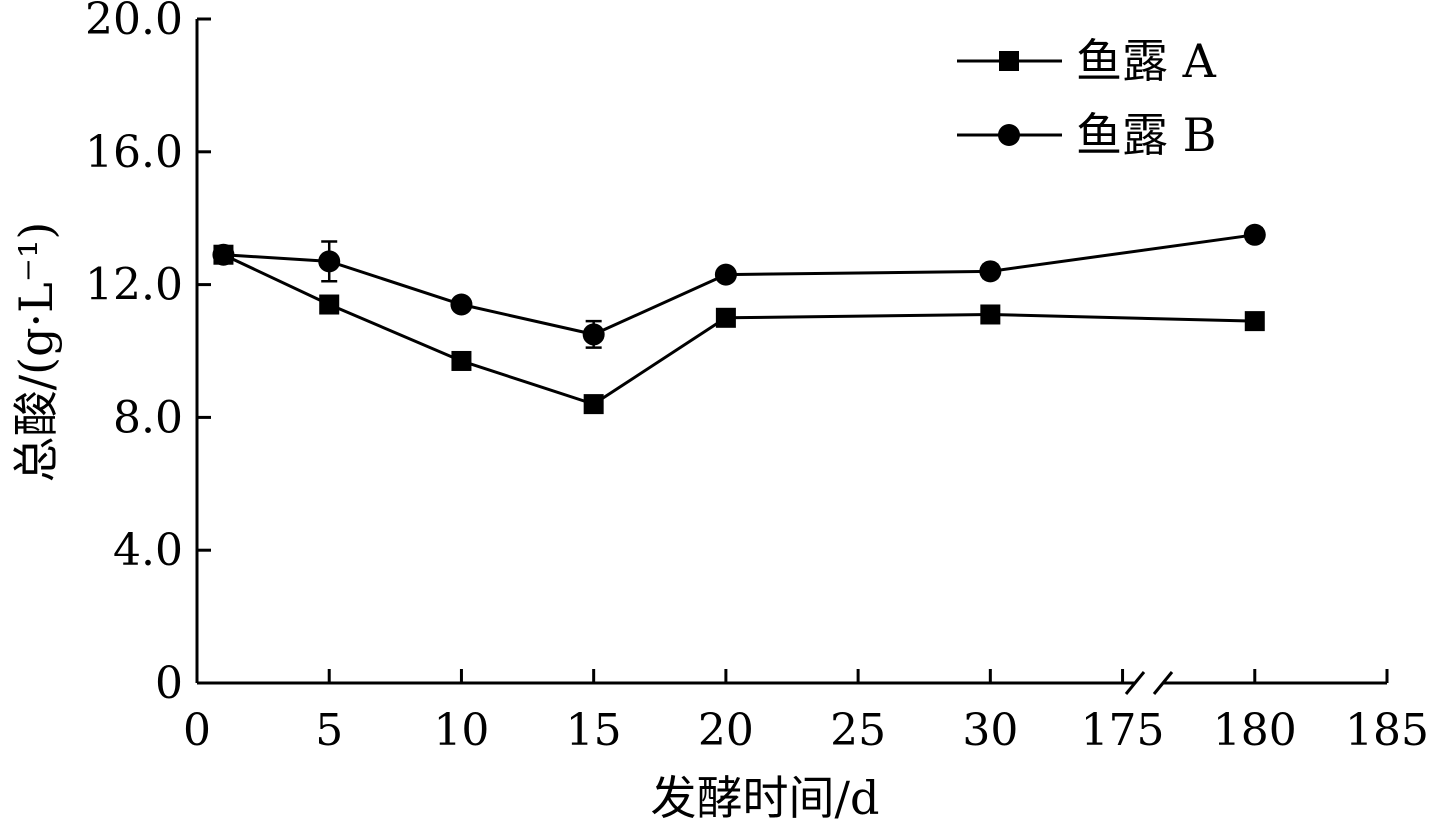 The height and width of the screenshot is (824, 1437). I want to click on y-tick-label: 4.0, so click(148, 550).